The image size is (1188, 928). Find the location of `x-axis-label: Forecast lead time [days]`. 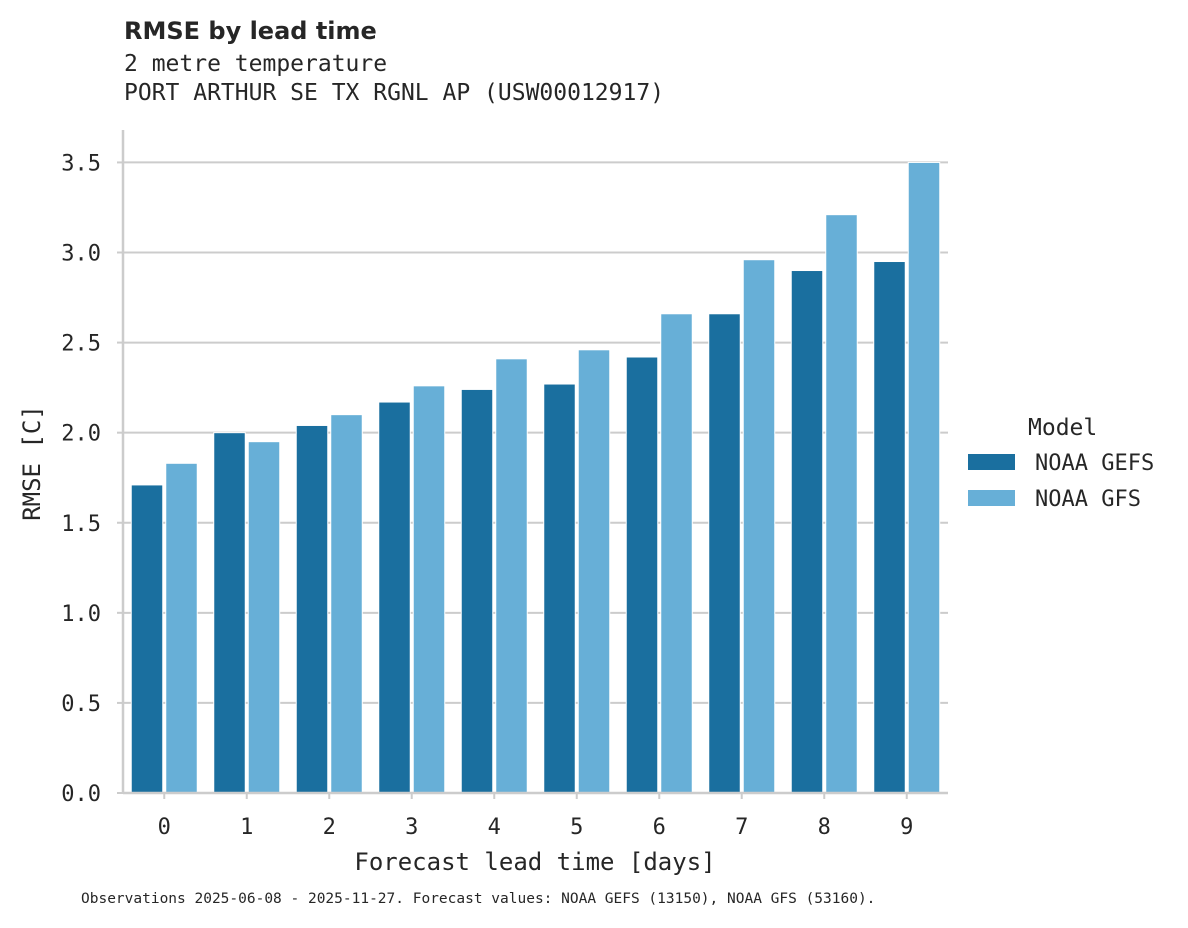

x-axis-label: Forecast lead time [days] is located at coordinates (534, 862).